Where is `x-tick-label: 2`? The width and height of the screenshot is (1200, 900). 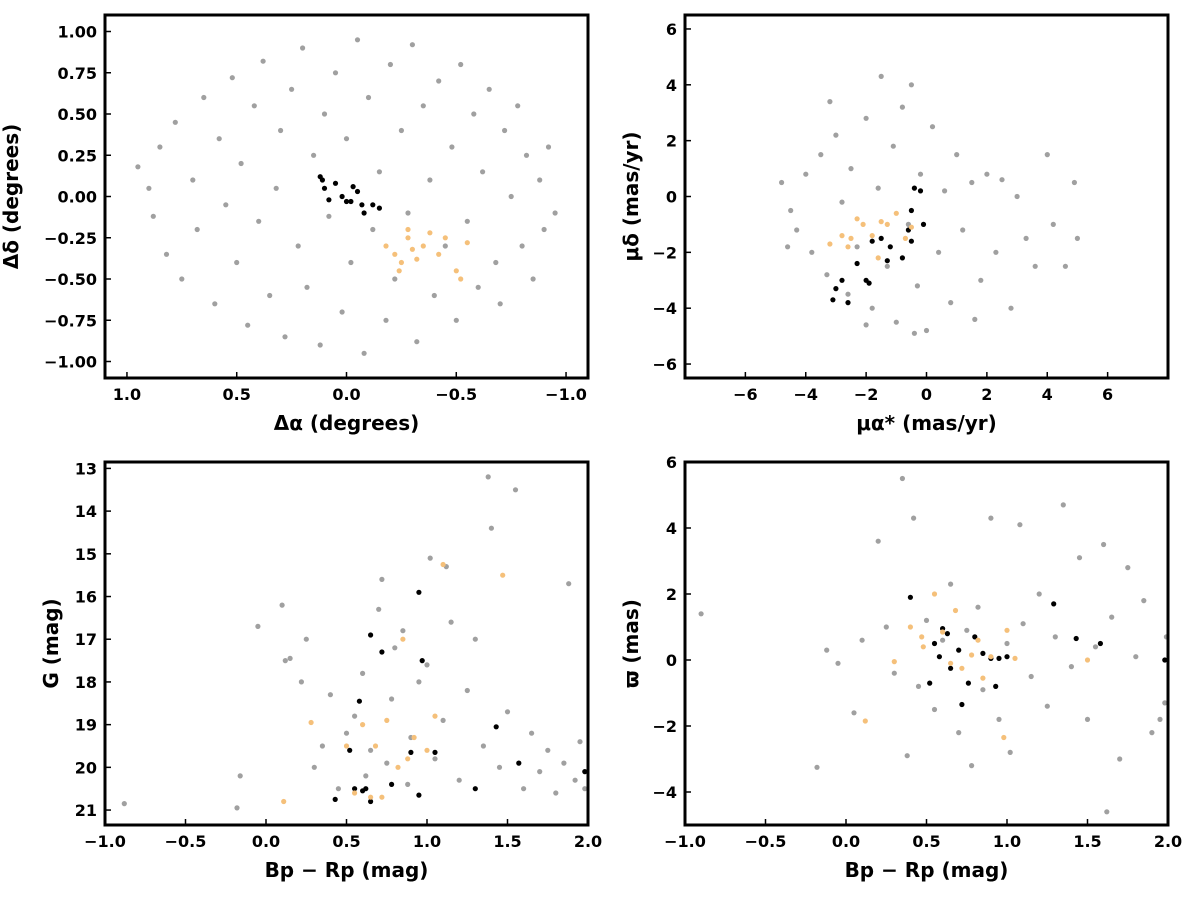 x-tick-label: 2 is located at coordinates (986, 394).